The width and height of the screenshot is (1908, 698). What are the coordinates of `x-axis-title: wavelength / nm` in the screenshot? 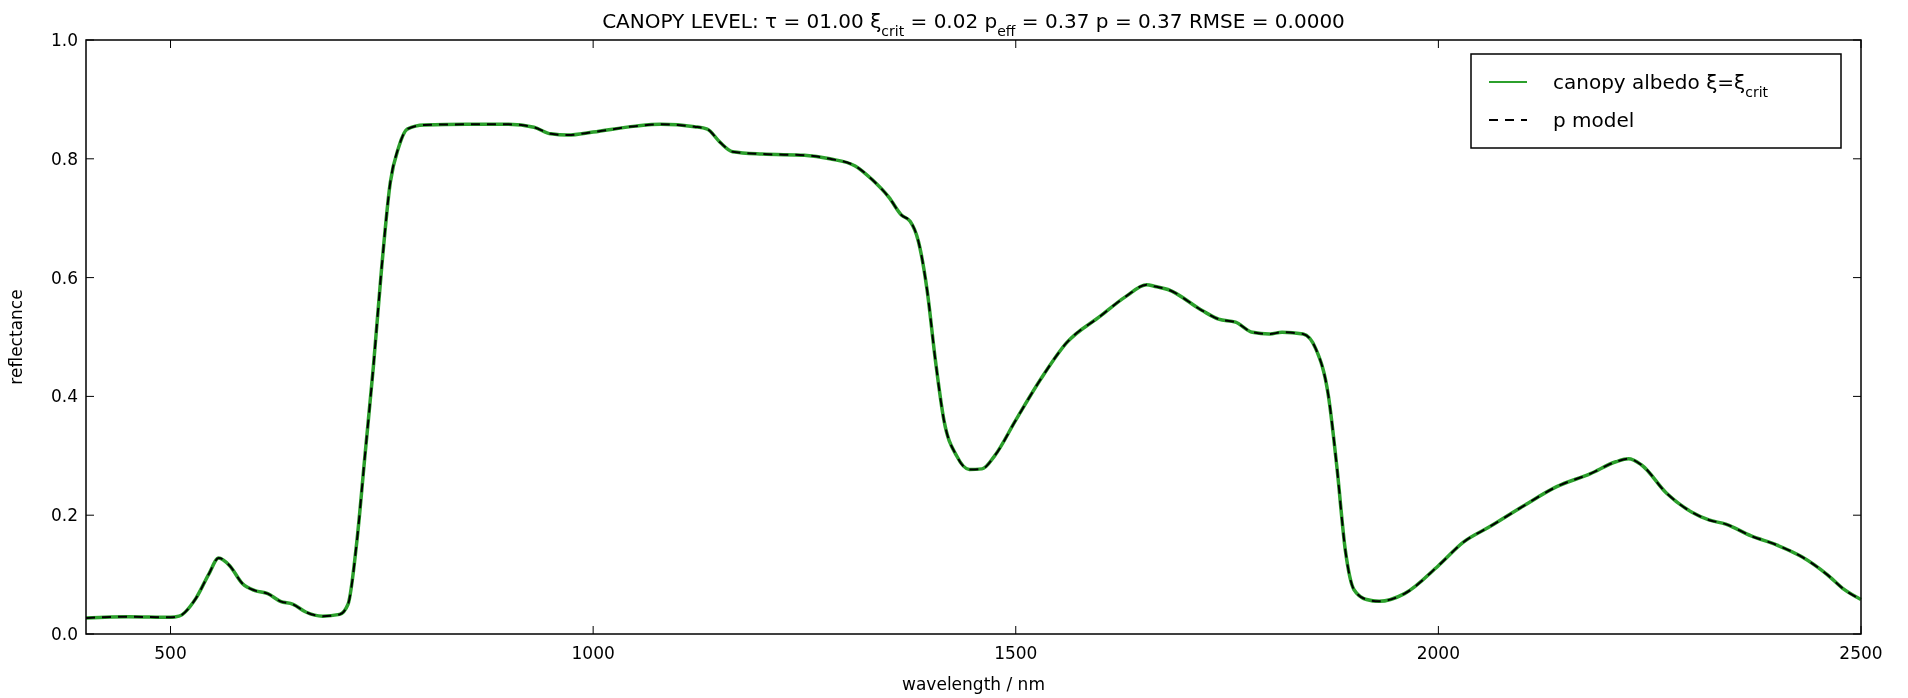 It's located at (973, 684).